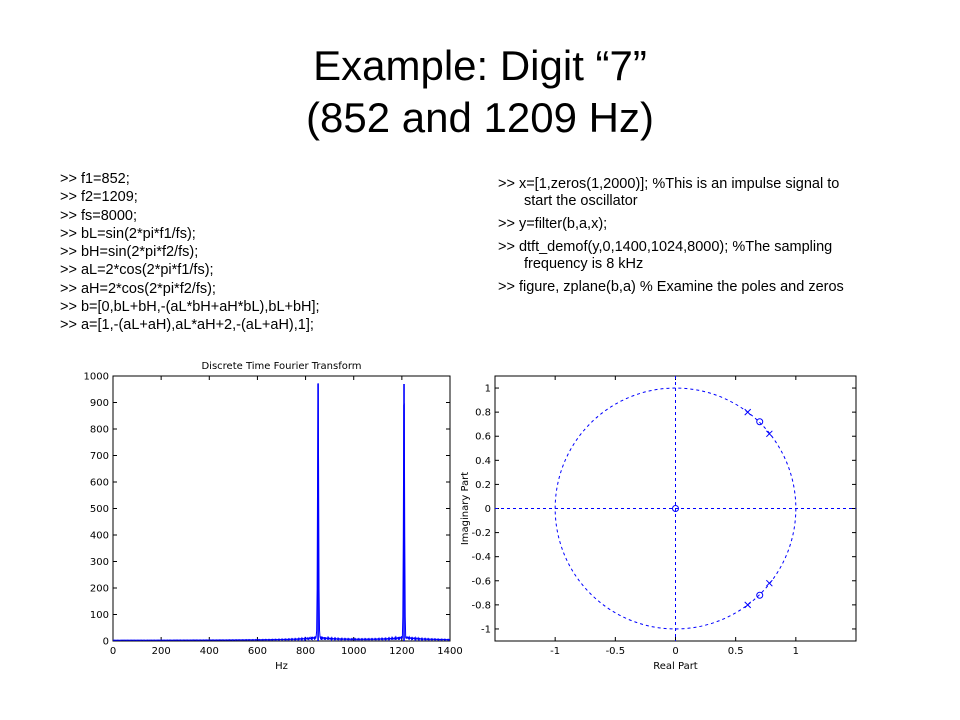 The width and height of the screenshot is (960, 720). I want to click on zplane-x-tick-label: -0.5, so click(616, 651).